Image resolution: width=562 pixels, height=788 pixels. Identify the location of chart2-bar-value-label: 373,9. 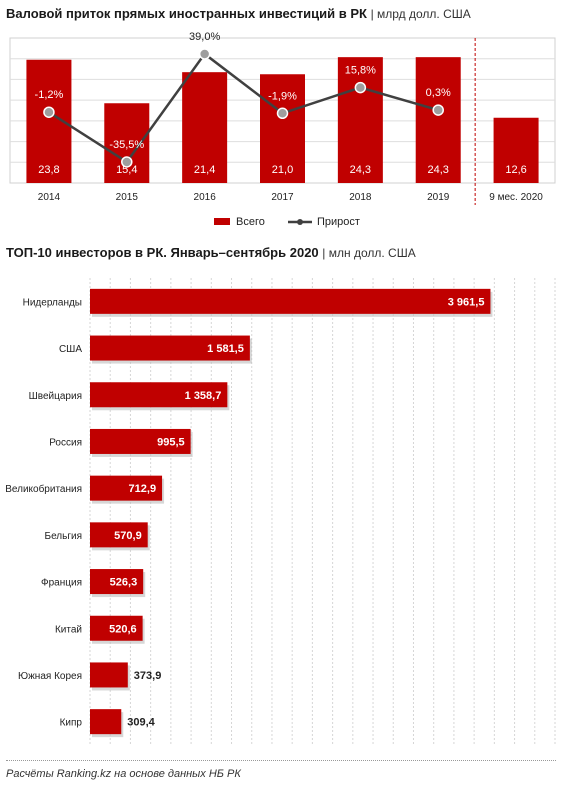
(148, 676).